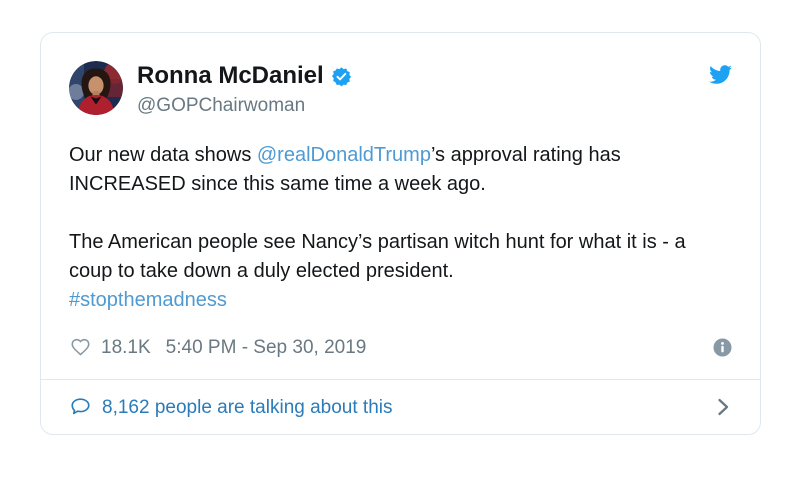 The width and height of the screenshot is (799, 490). What do you see at coordinates (723, 407) in the screenshot?
I see `chevron-right-icon` at bounding box center [723, 407].